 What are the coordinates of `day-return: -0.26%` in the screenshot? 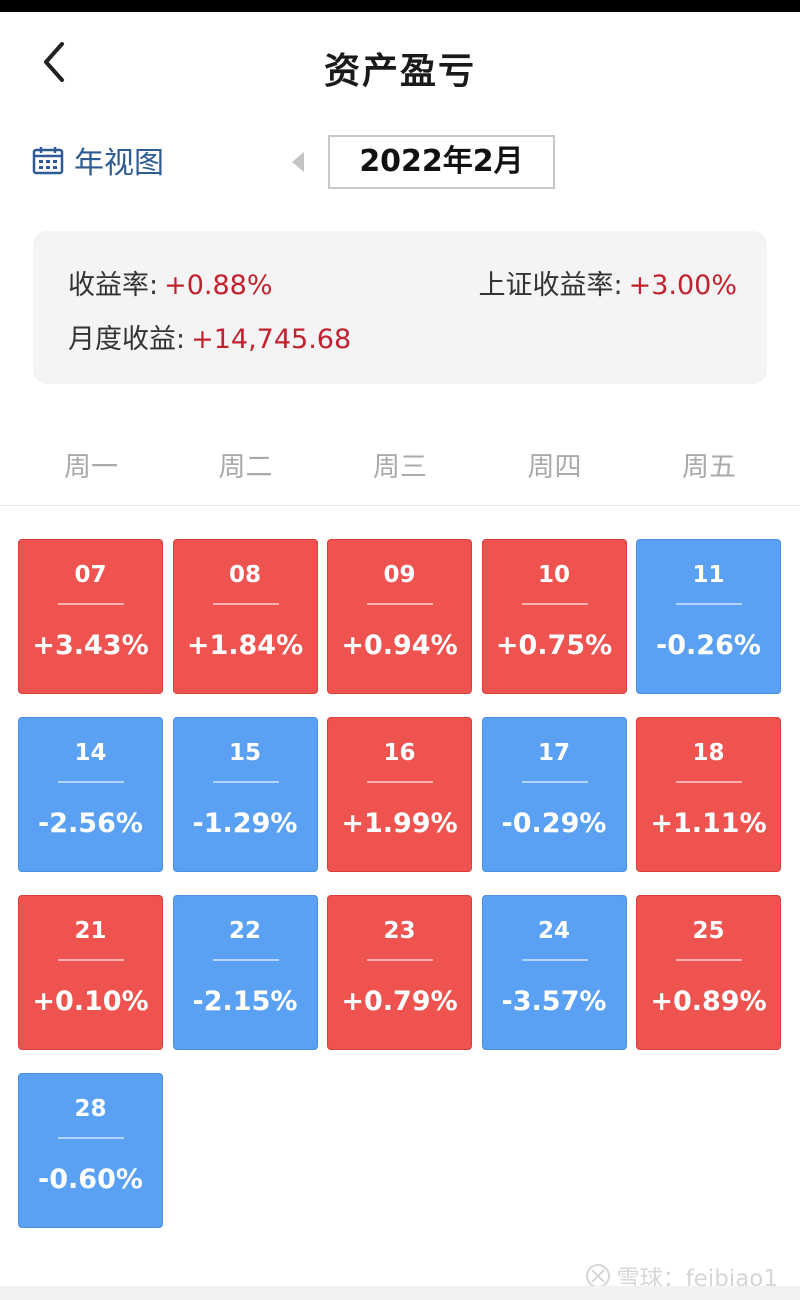 It's located at (708, 645).